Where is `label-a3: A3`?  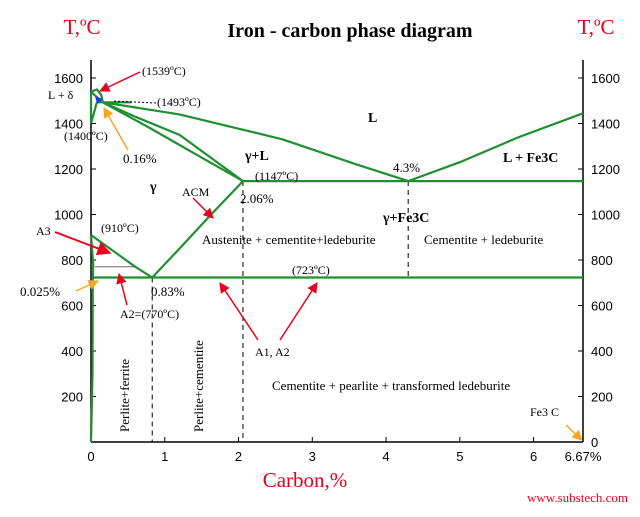
label-a3: A3 is located at coordinates (43, 231).